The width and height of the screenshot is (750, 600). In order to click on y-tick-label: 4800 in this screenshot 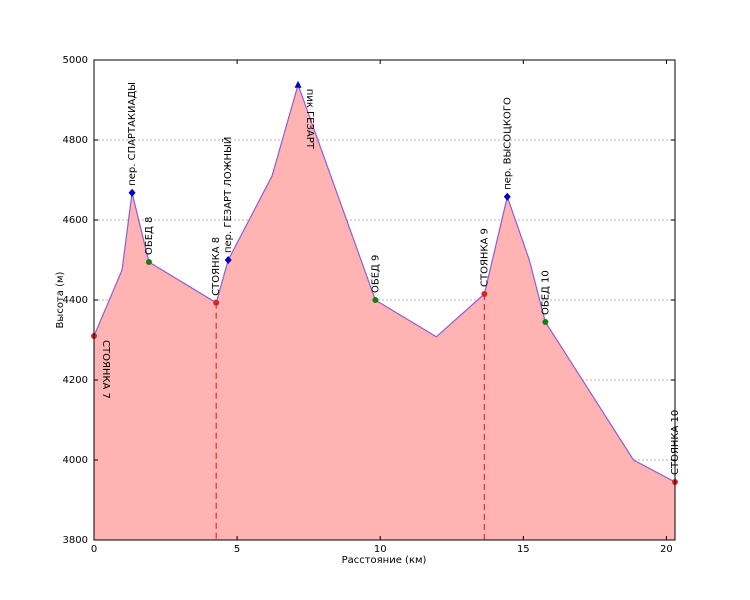, I will do `click(75, 140)`.